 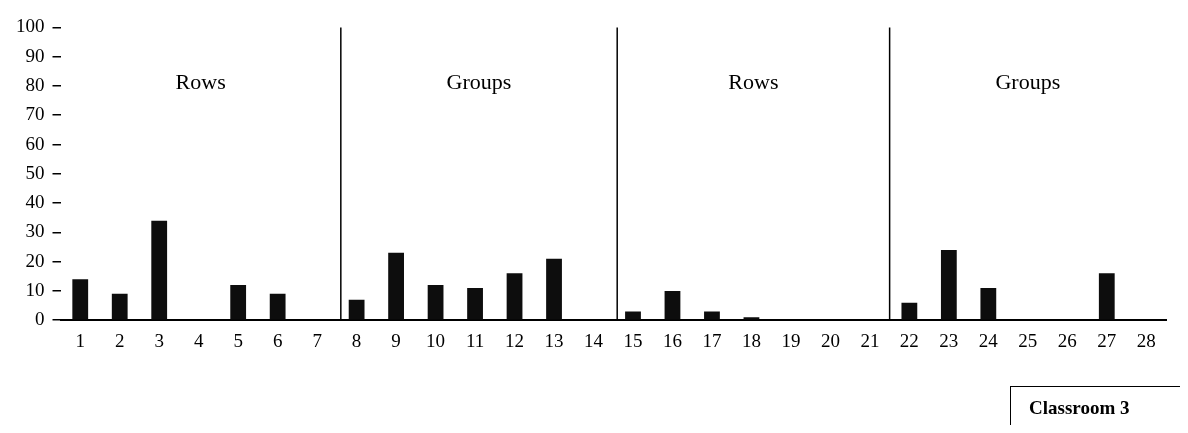 I want to click on x-tick-label: 8, so click(x=356, y=340).